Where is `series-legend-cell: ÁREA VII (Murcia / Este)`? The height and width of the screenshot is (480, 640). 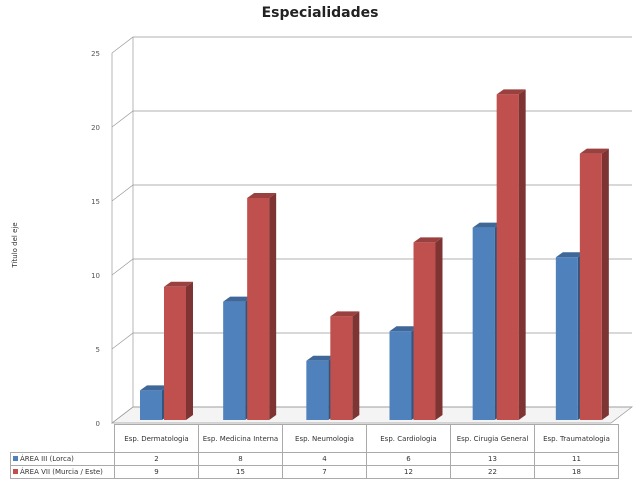
series-legend-cell: ÁREA VII (Murcia / Este) is located at coordinates (62, 472).